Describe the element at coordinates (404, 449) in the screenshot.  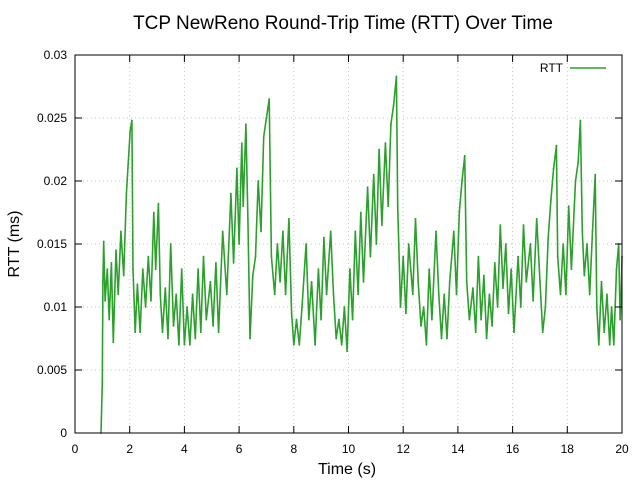
I see `x-tick-label: 12` at that location.